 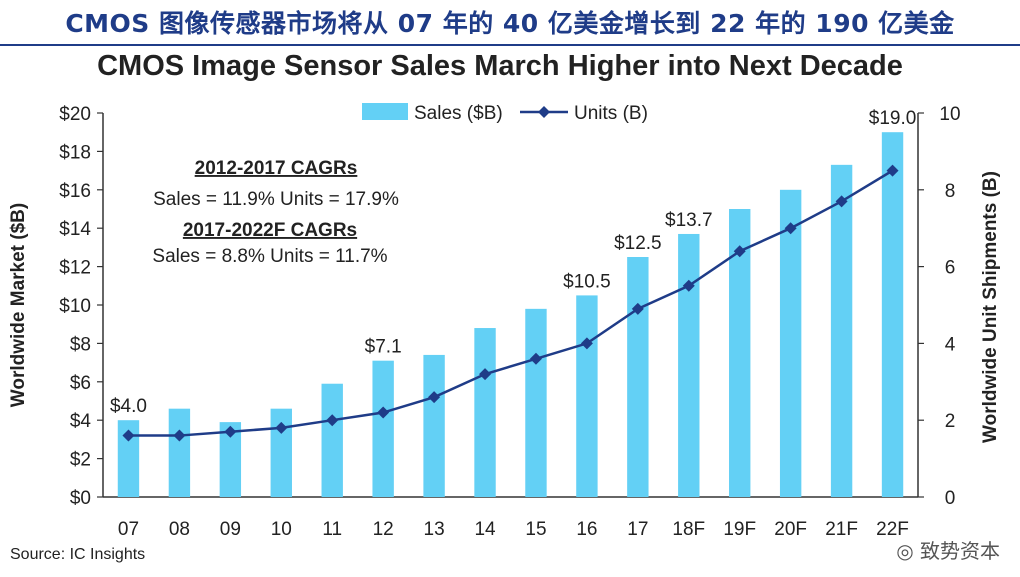 I want to click on right-tick-label: 0, so click(x=950, y=498).